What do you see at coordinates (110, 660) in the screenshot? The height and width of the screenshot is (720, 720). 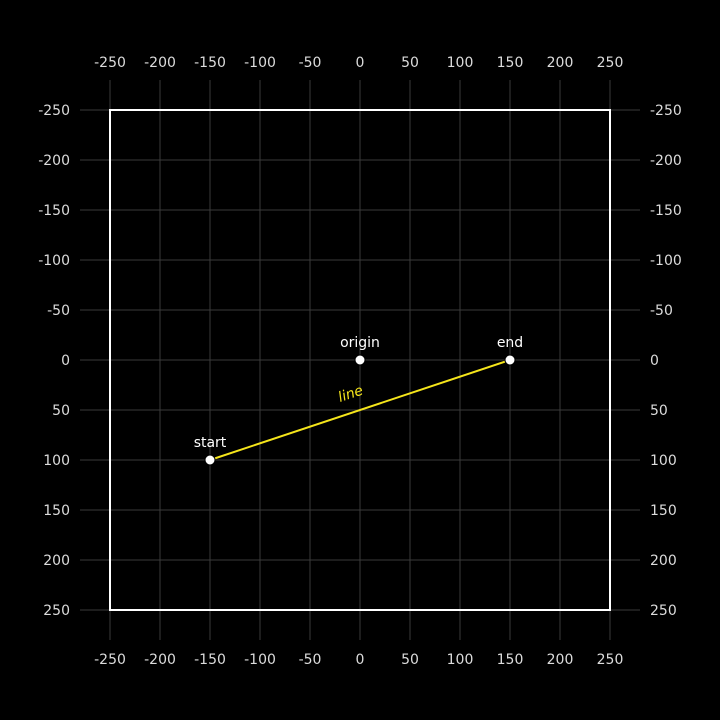 I see `tick-label-bottom: -250` at bounding box center [110, 660].